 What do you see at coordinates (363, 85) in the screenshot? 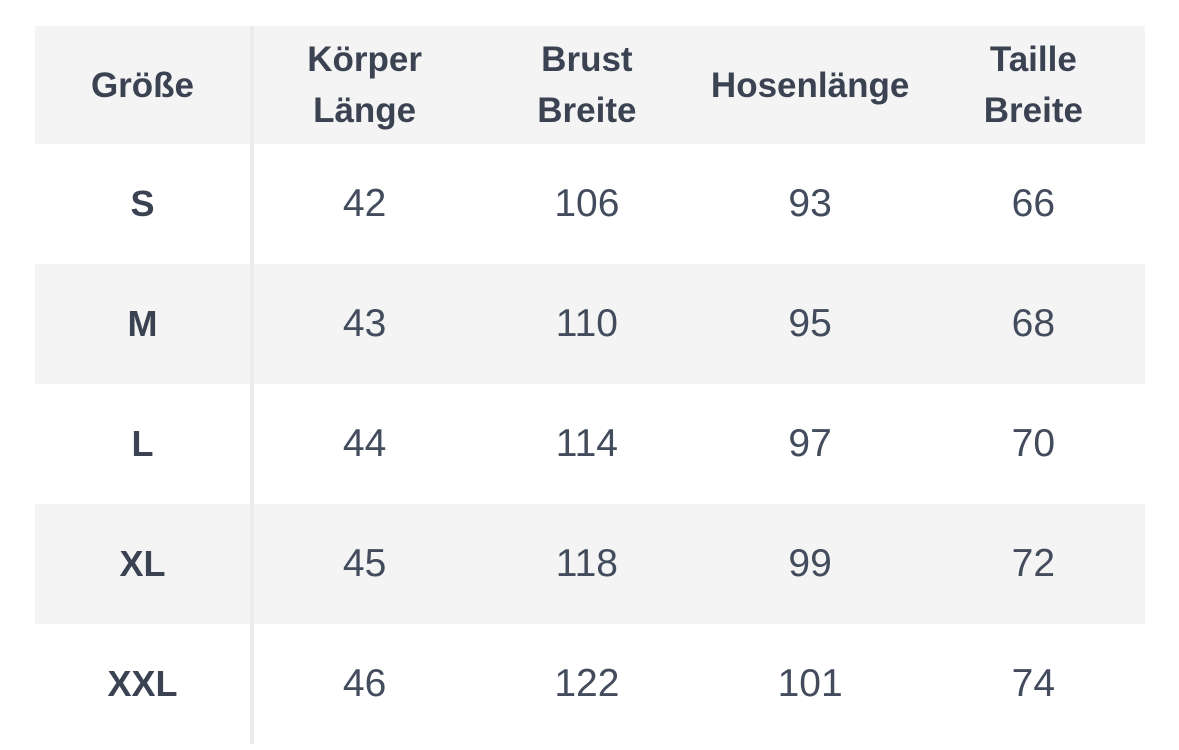
I see `header-cell-koerper-laenge: Körper Länge` at bounding box center [363, 85].